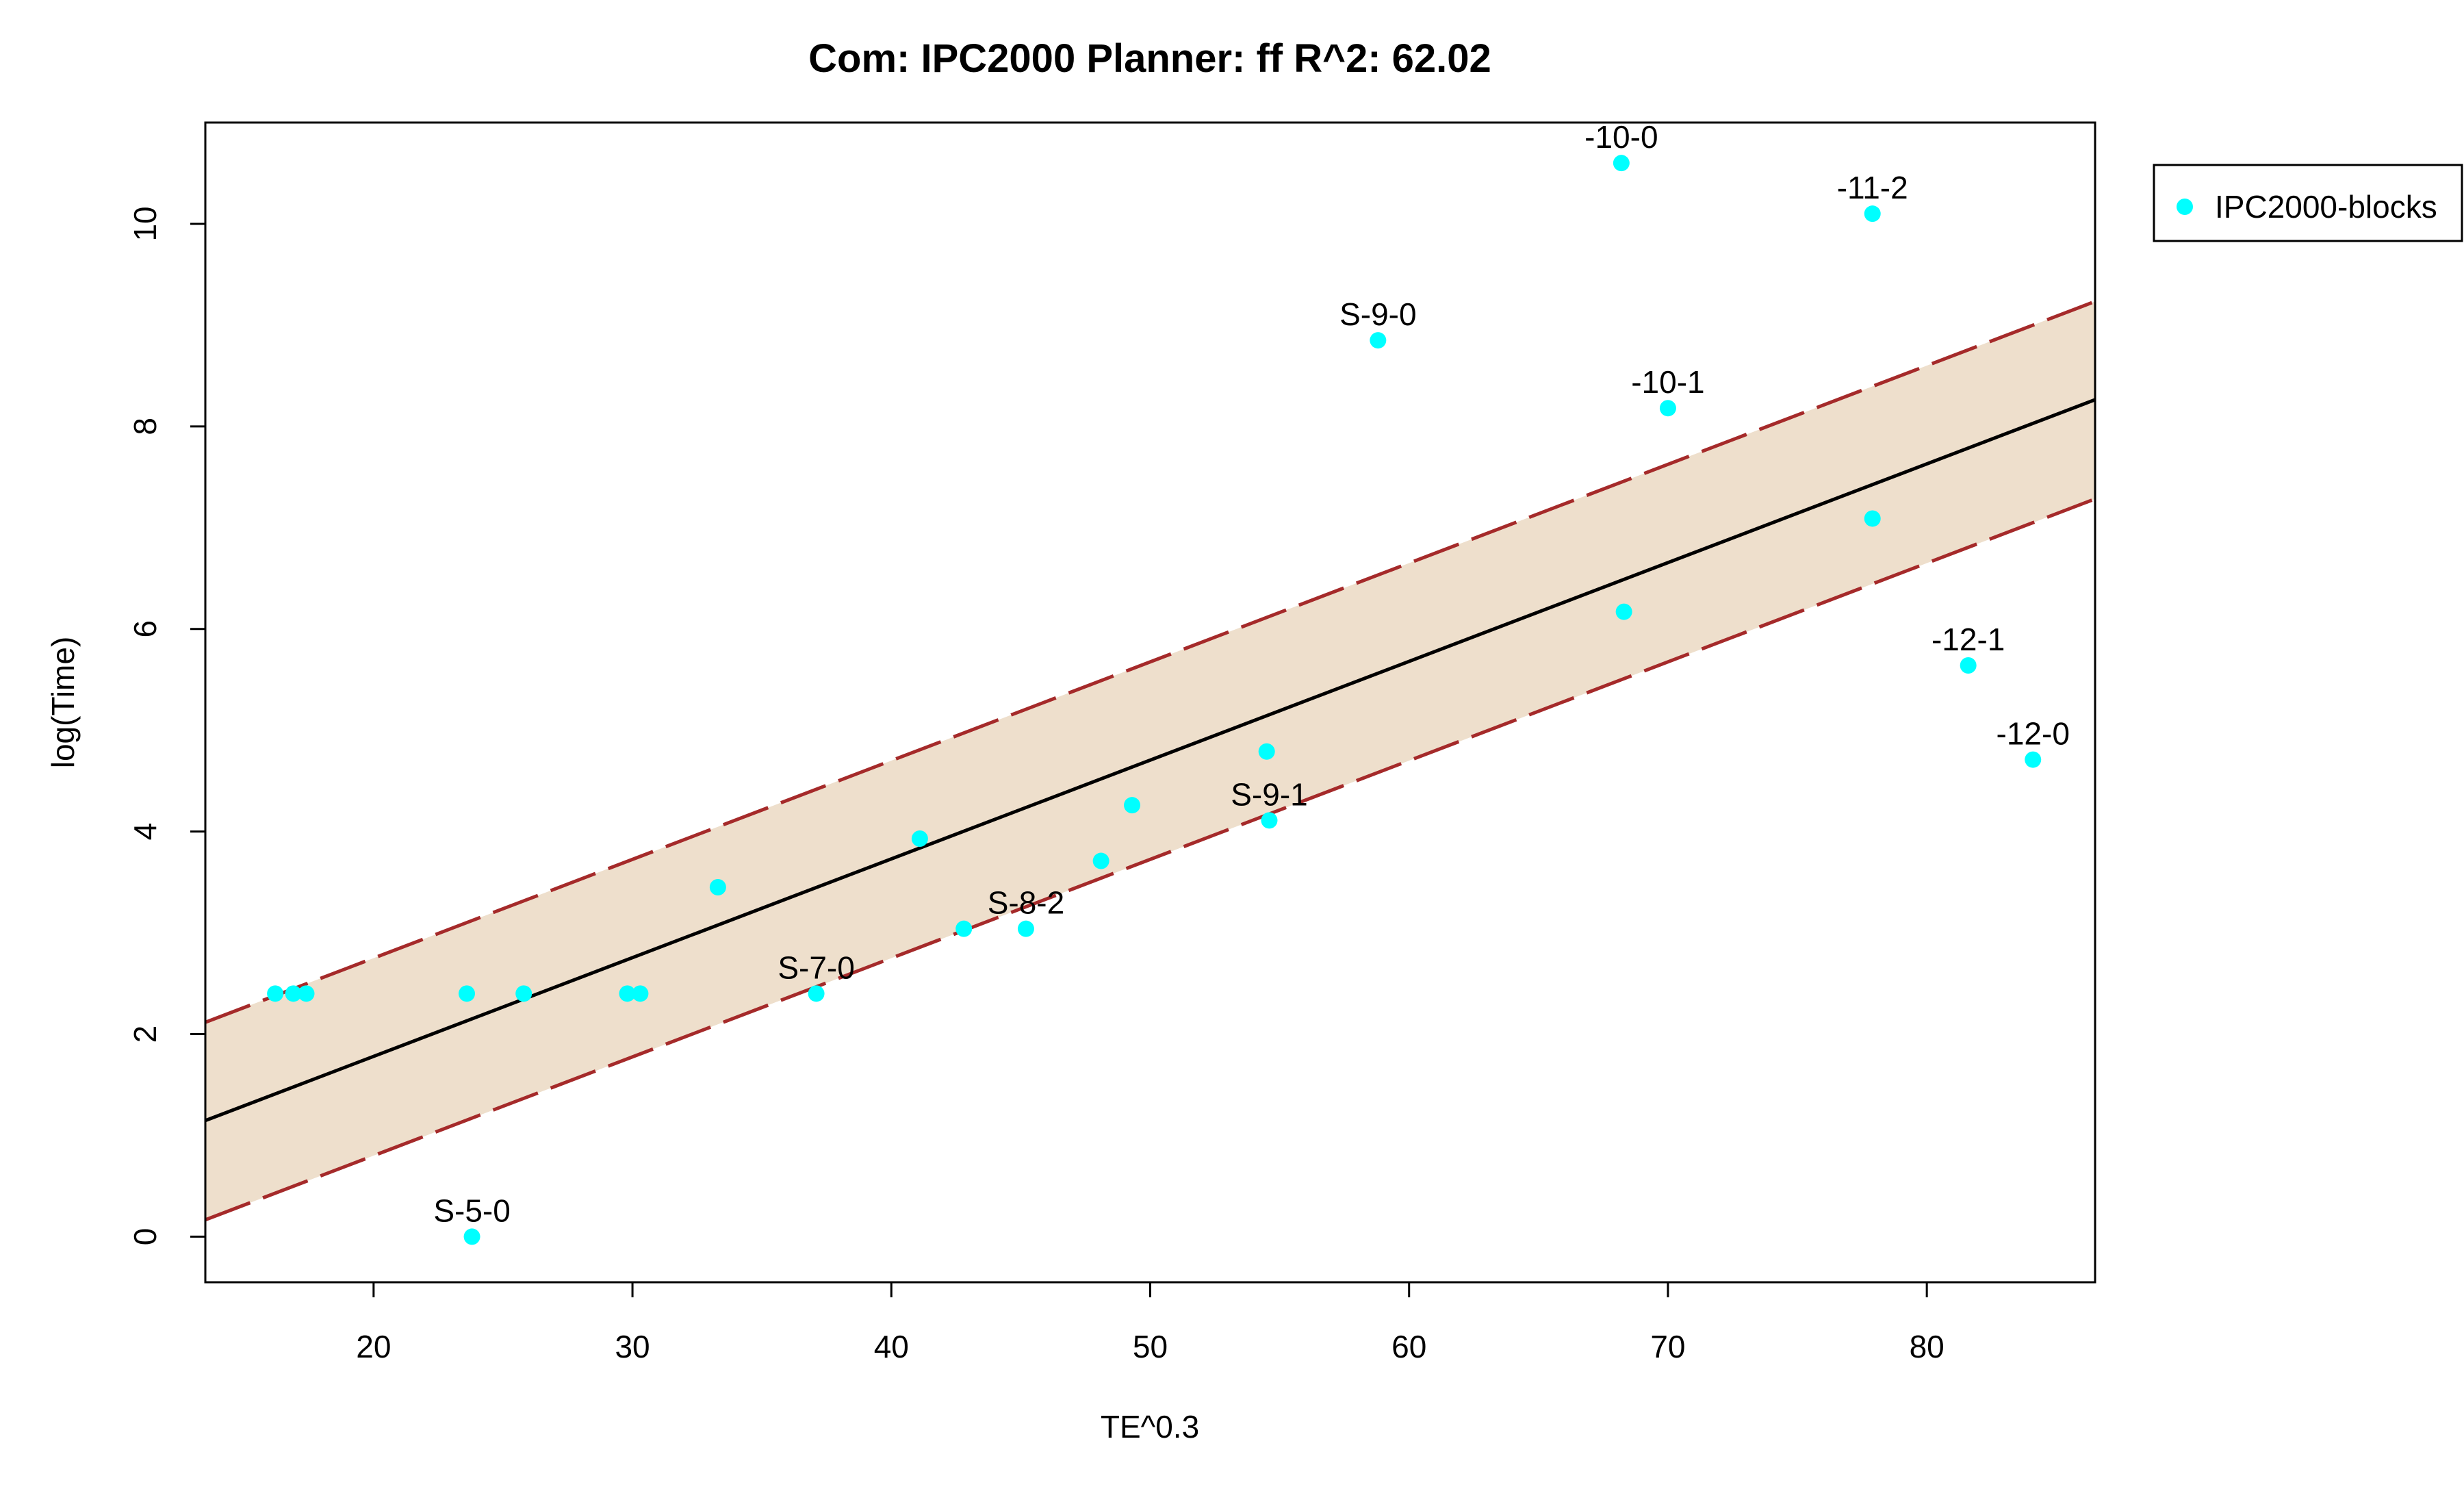 The image size is (2464, 1489). I want to click on point-label: -12-1, so click(1968, 639).